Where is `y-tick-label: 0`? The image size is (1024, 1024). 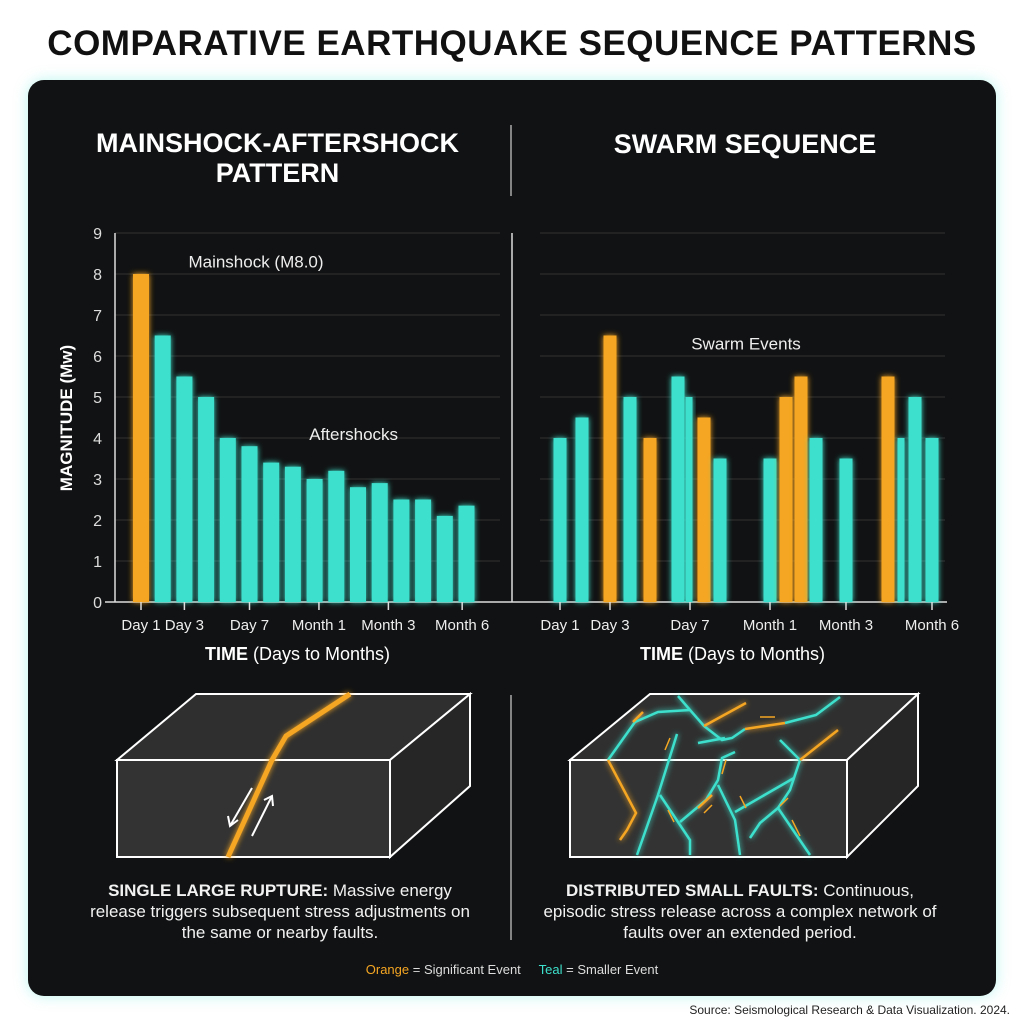 y-tick-label: 0 is located at coordinates (97, 603).